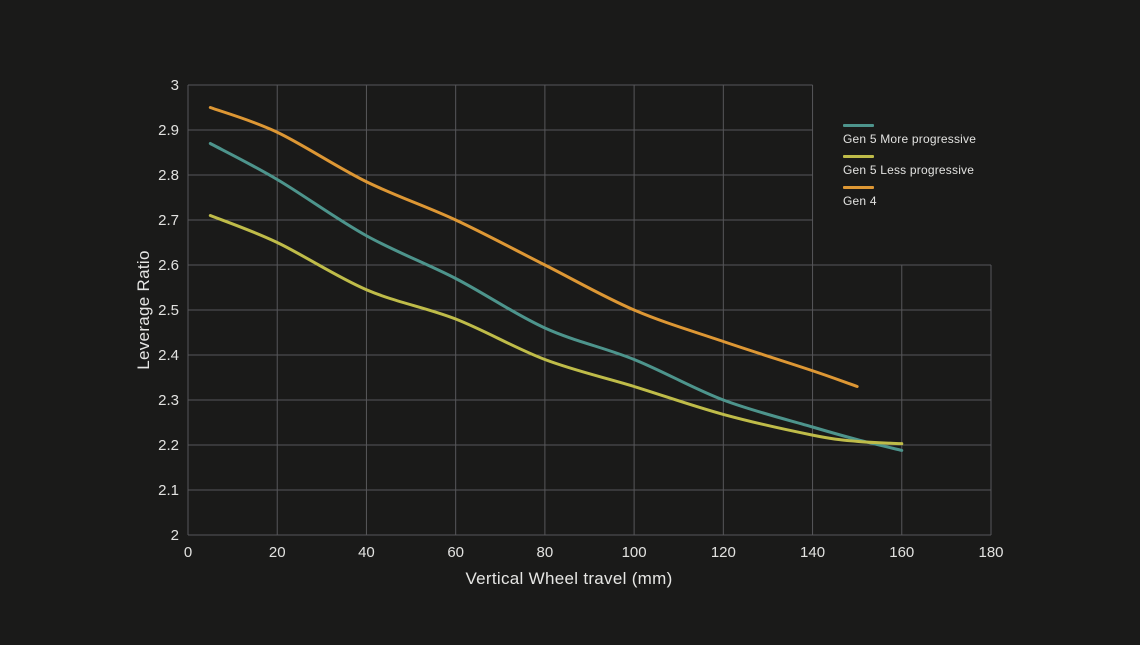  I want to click on legend-item-gen-4: Gen 4, so click(909, 196).